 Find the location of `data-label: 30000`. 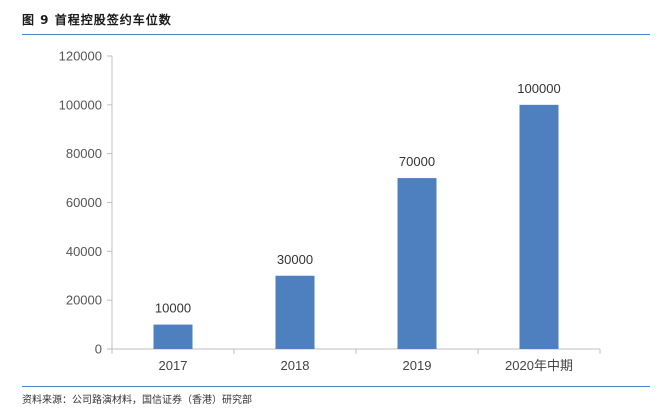

data-label: 30000 is located at coordinates (295, 259).